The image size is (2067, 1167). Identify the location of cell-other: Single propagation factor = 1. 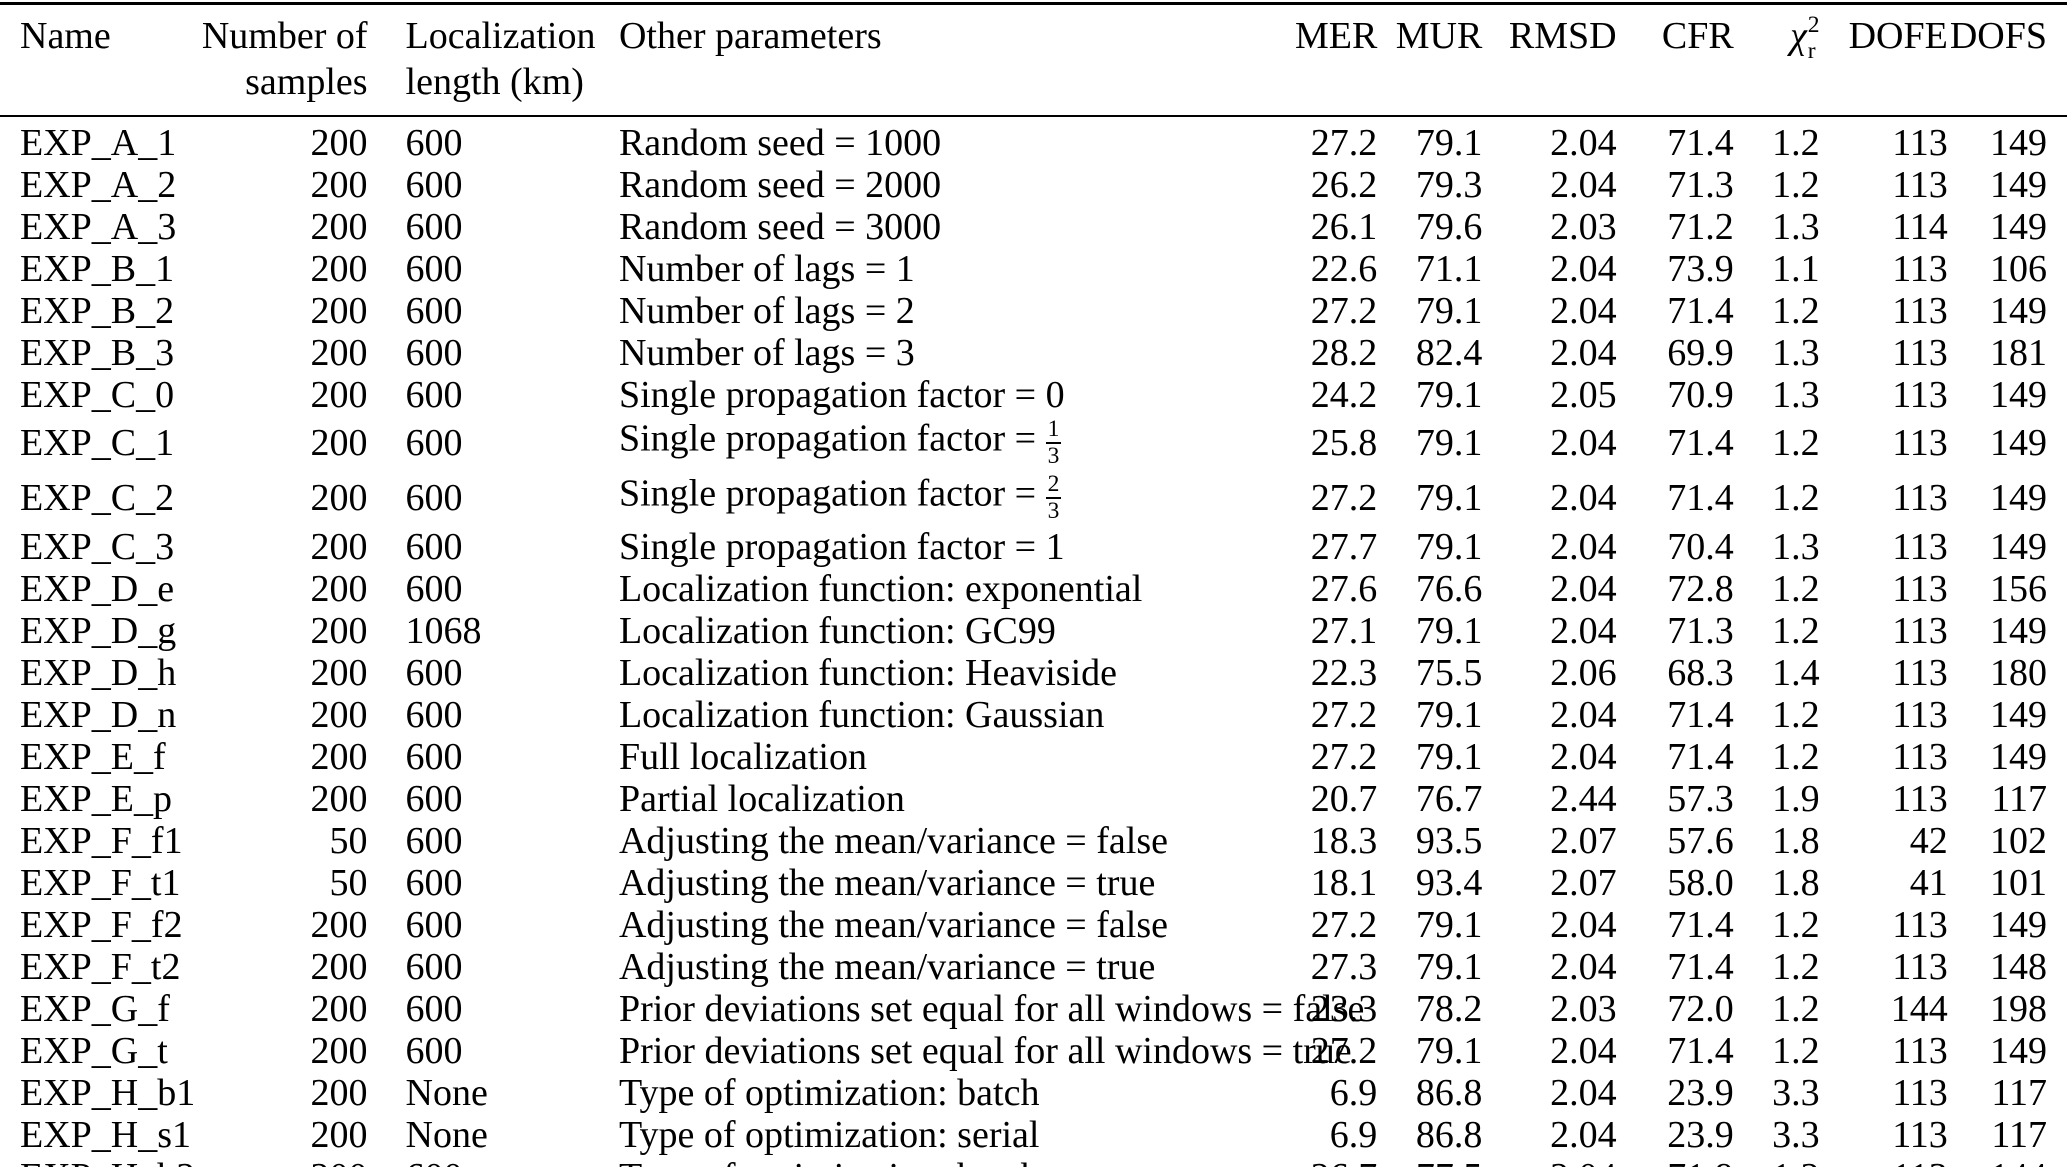
(841, 546).